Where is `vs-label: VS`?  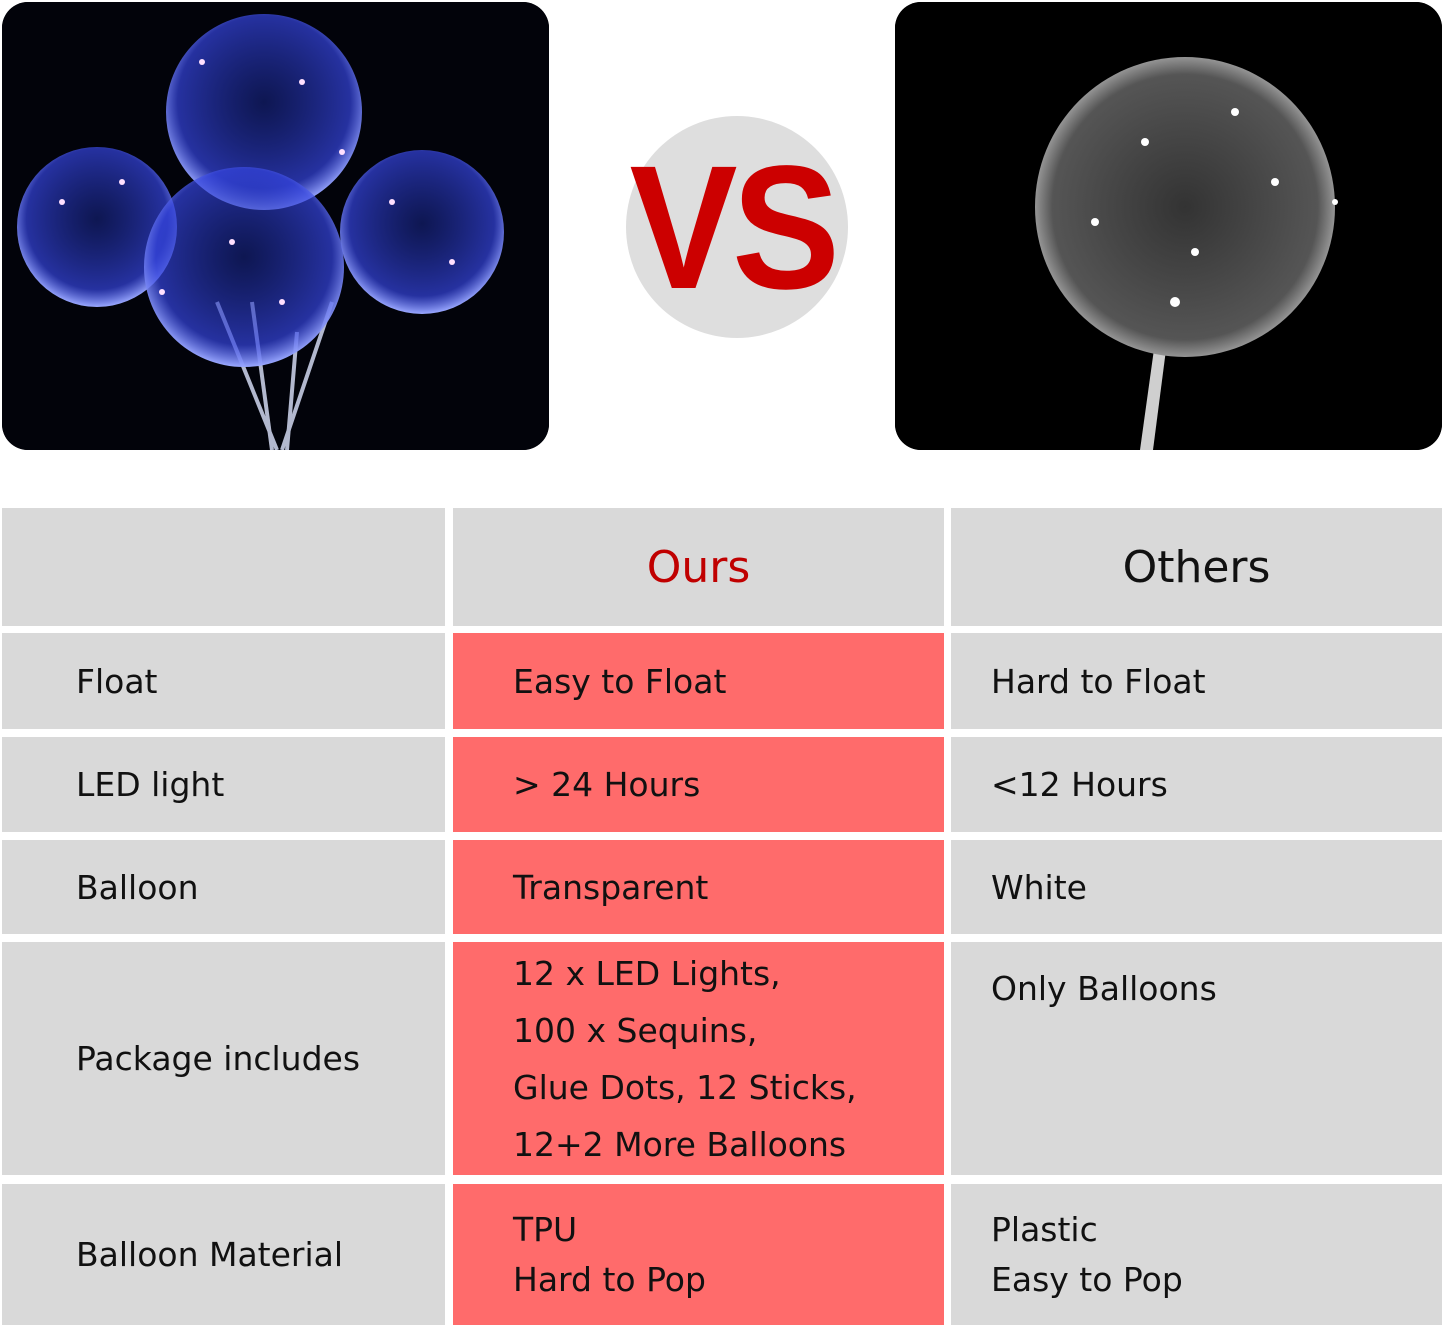 vs-label: VS is located at coordinates (734, 228).